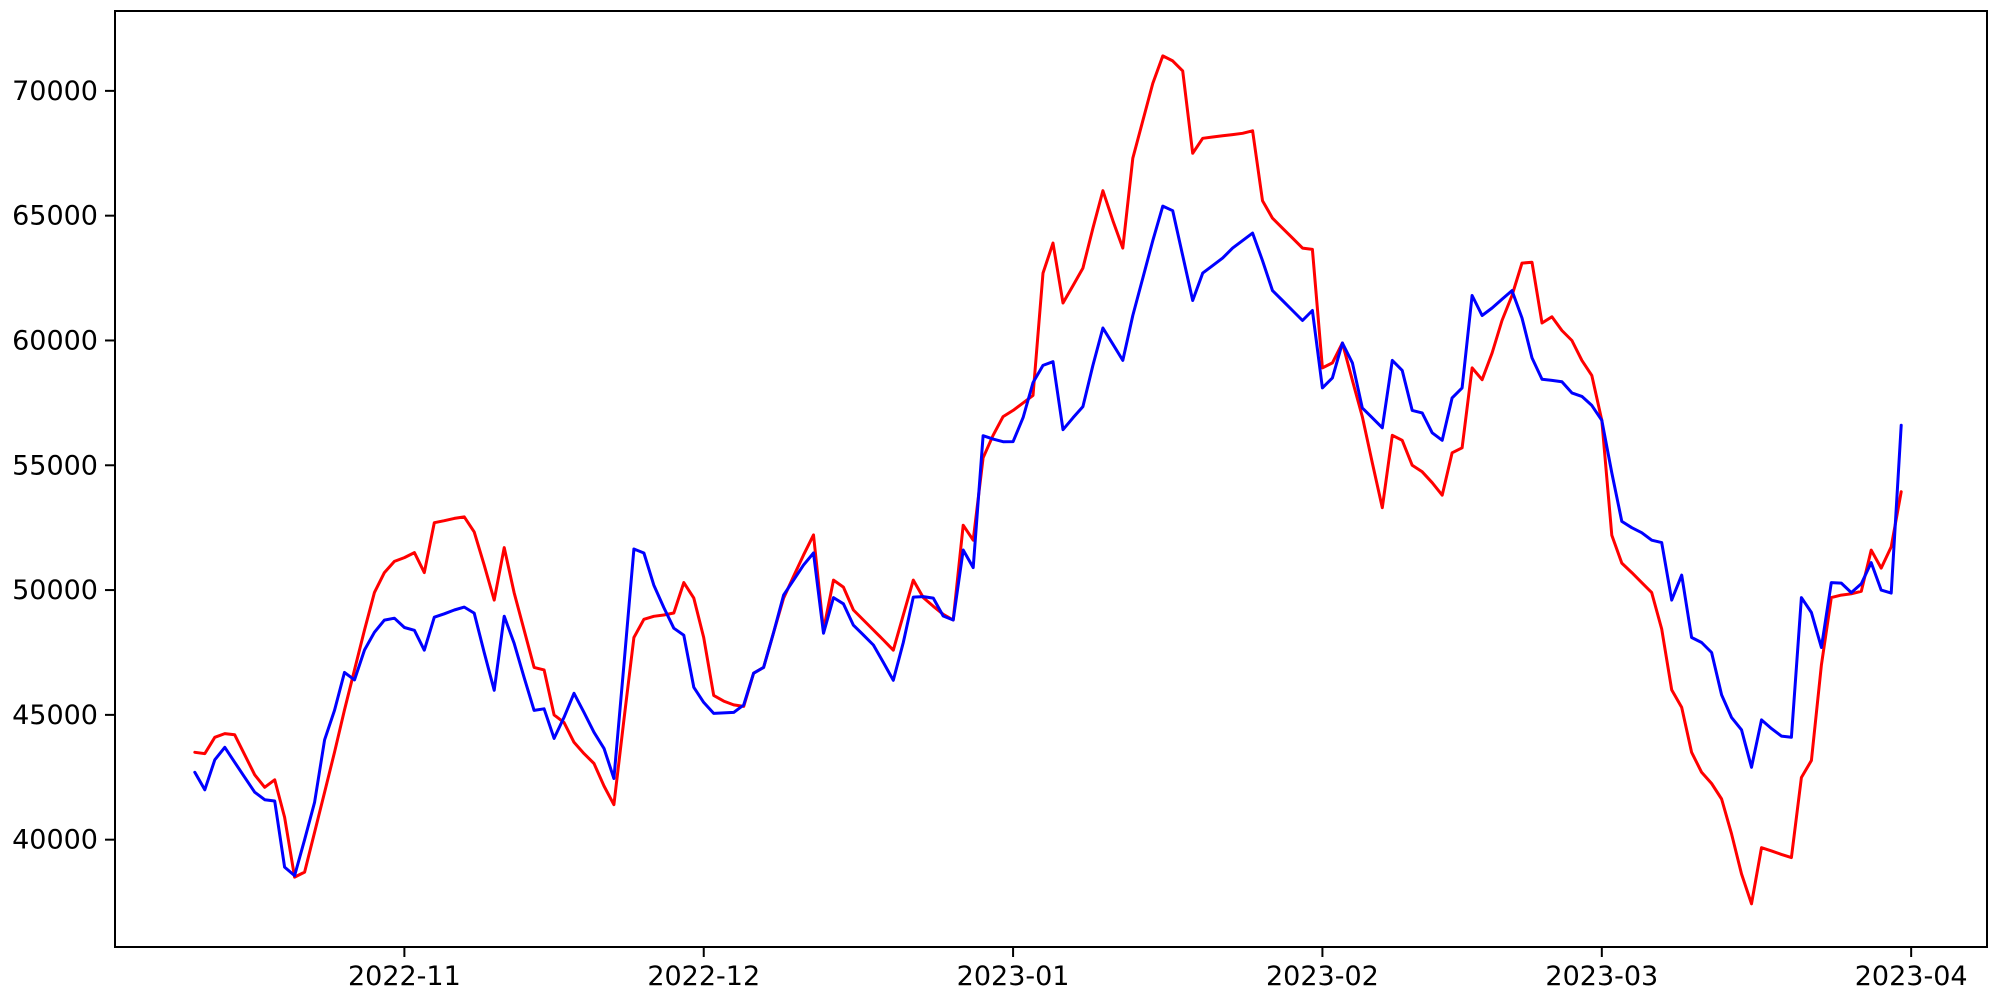 The height and width of the screenshot is (1000, 2000). Describe the element at coordinates (55, 840) in the screenshot. I see `y-tick-label: 40000` at that location.